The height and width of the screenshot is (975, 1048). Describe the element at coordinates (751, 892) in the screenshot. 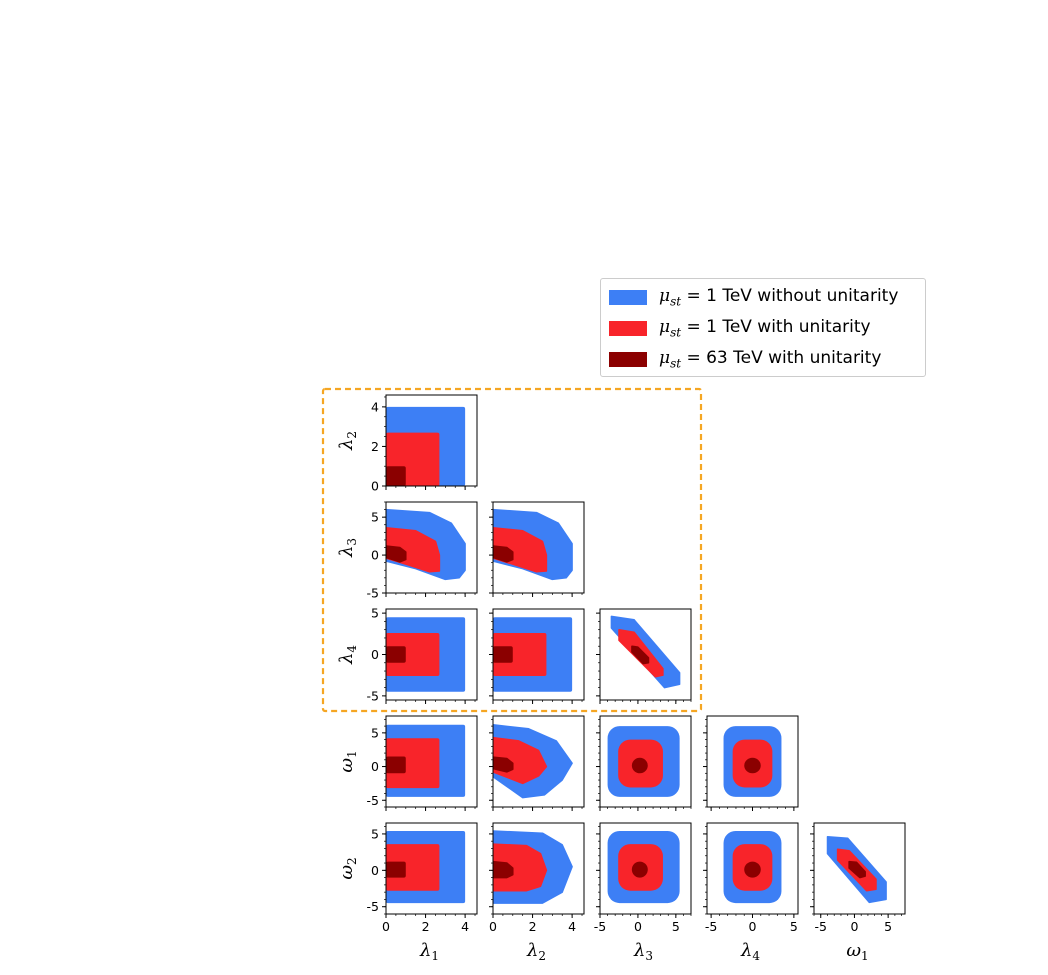

I see `panel-lambda4-omega2: -5 0 5 λ4` at that location.